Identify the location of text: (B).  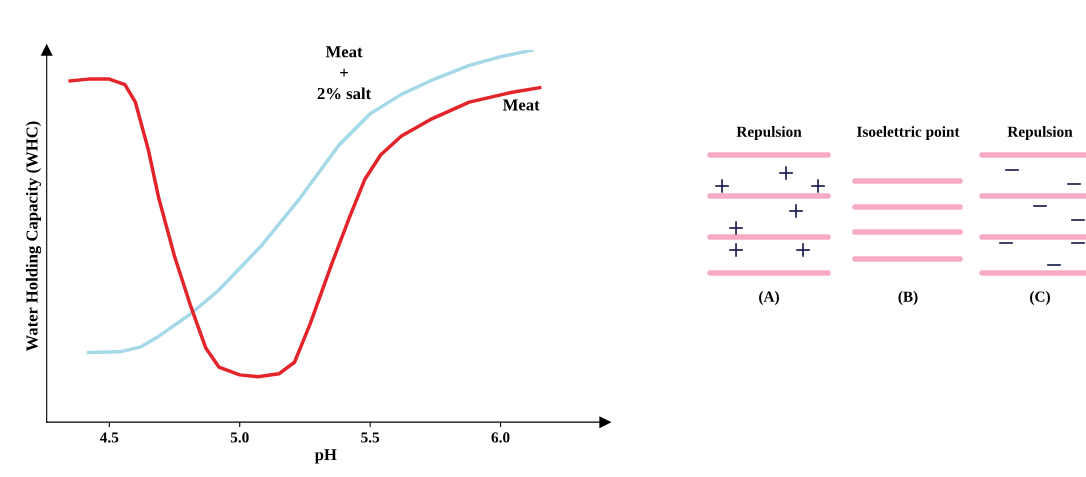
(908, 298).